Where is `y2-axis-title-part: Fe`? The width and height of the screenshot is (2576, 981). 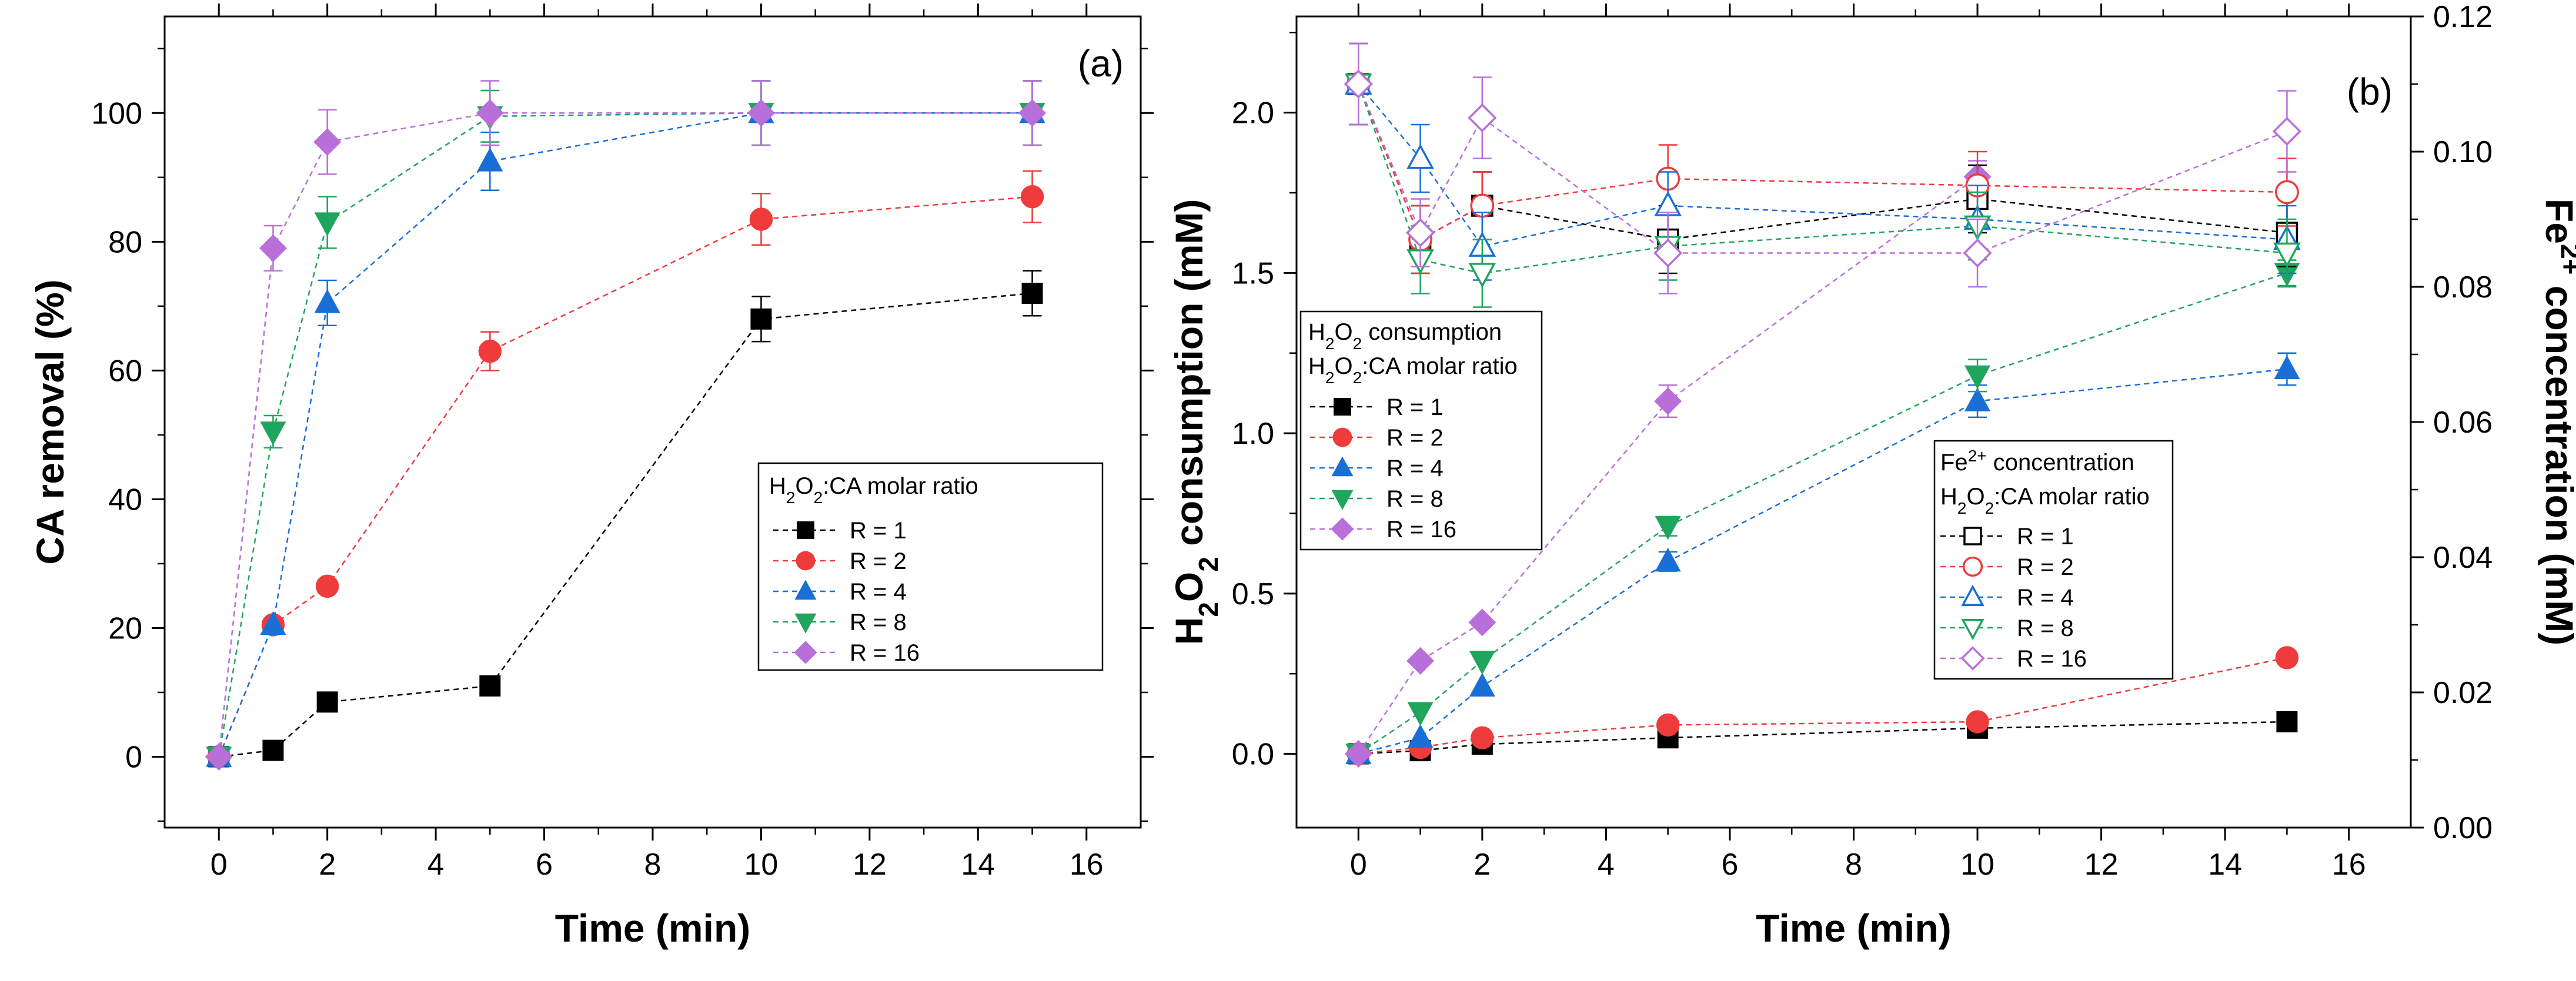
y2-axis-title-part: Fe is located at coordinates (2557, 222).